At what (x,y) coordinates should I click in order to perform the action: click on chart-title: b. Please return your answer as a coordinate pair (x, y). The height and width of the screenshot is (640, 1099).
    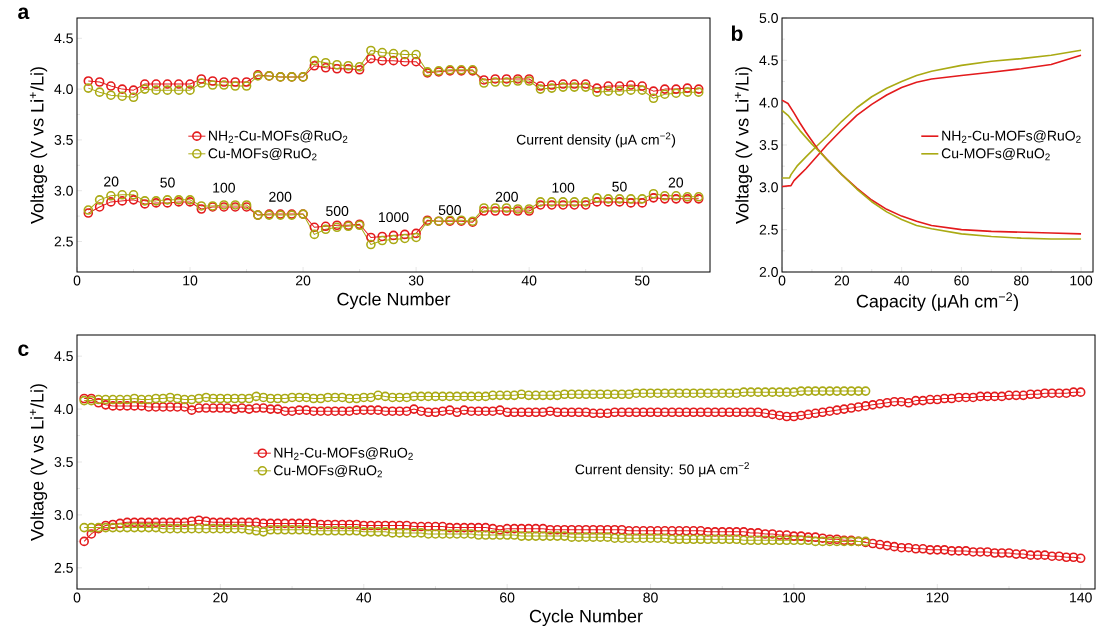
    Looking at the image, I should click on (737, 33).